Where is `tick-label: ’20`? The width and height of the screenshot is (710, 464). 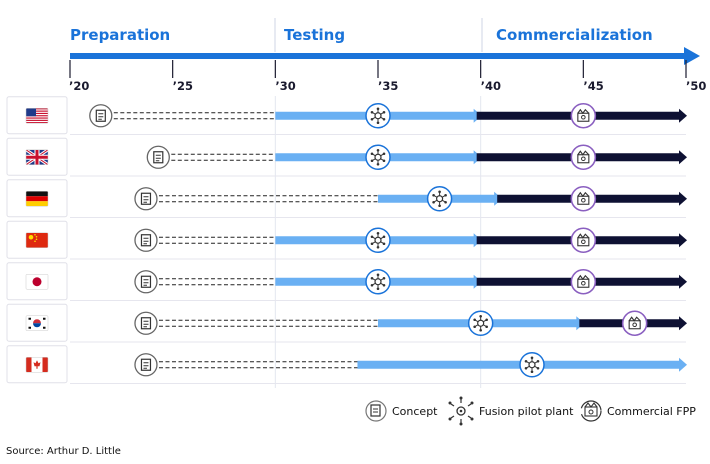
tick-label: ’20 is located at coordinates (79, 86).